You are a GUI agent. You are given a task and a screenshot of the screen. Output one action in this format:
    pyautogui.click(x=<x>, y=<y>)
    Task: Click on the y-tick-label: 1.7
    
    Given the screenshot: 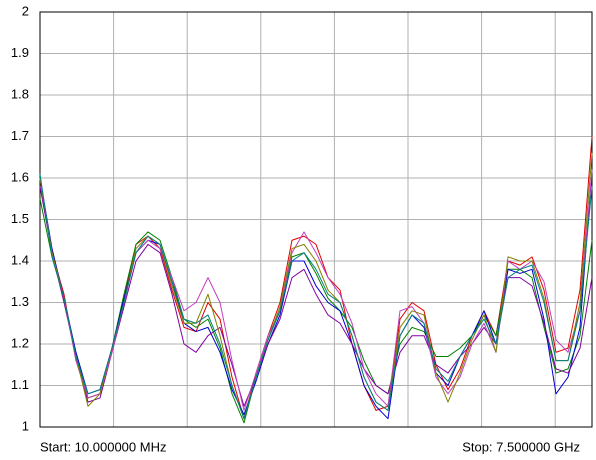 What is the action you would take?
    pyautogui.click(x=20, y=135)
    